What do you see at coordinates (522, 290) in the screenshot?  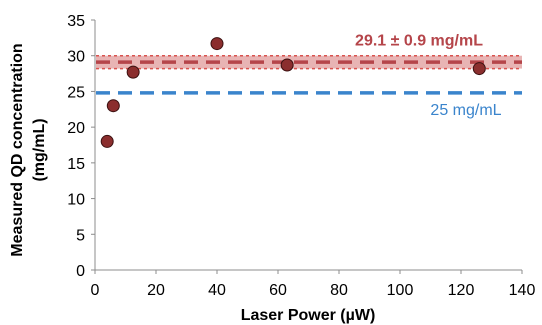 I see `x-tick-label: 140` at bounding box center [522, 290].